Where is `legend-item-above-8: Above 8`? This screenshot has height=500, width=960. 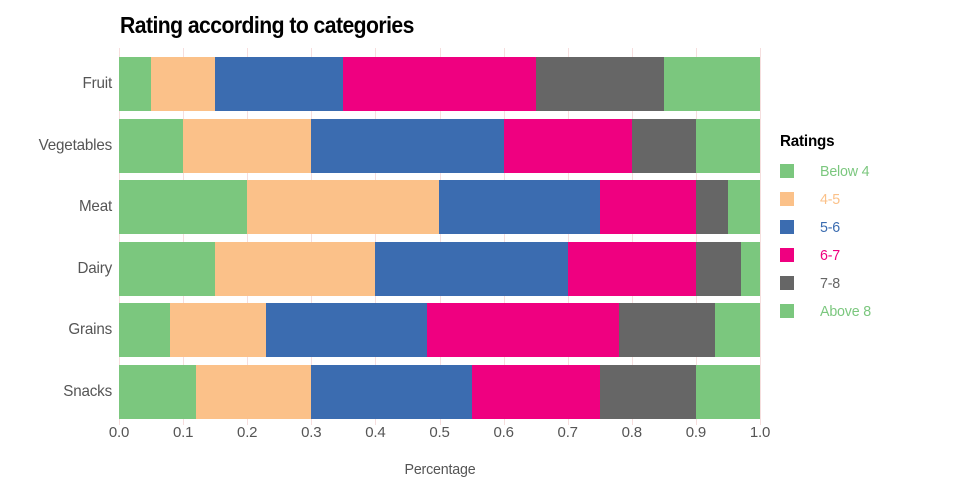
legend-item-above-8: Above 8 is located at coordinates (867, 311).